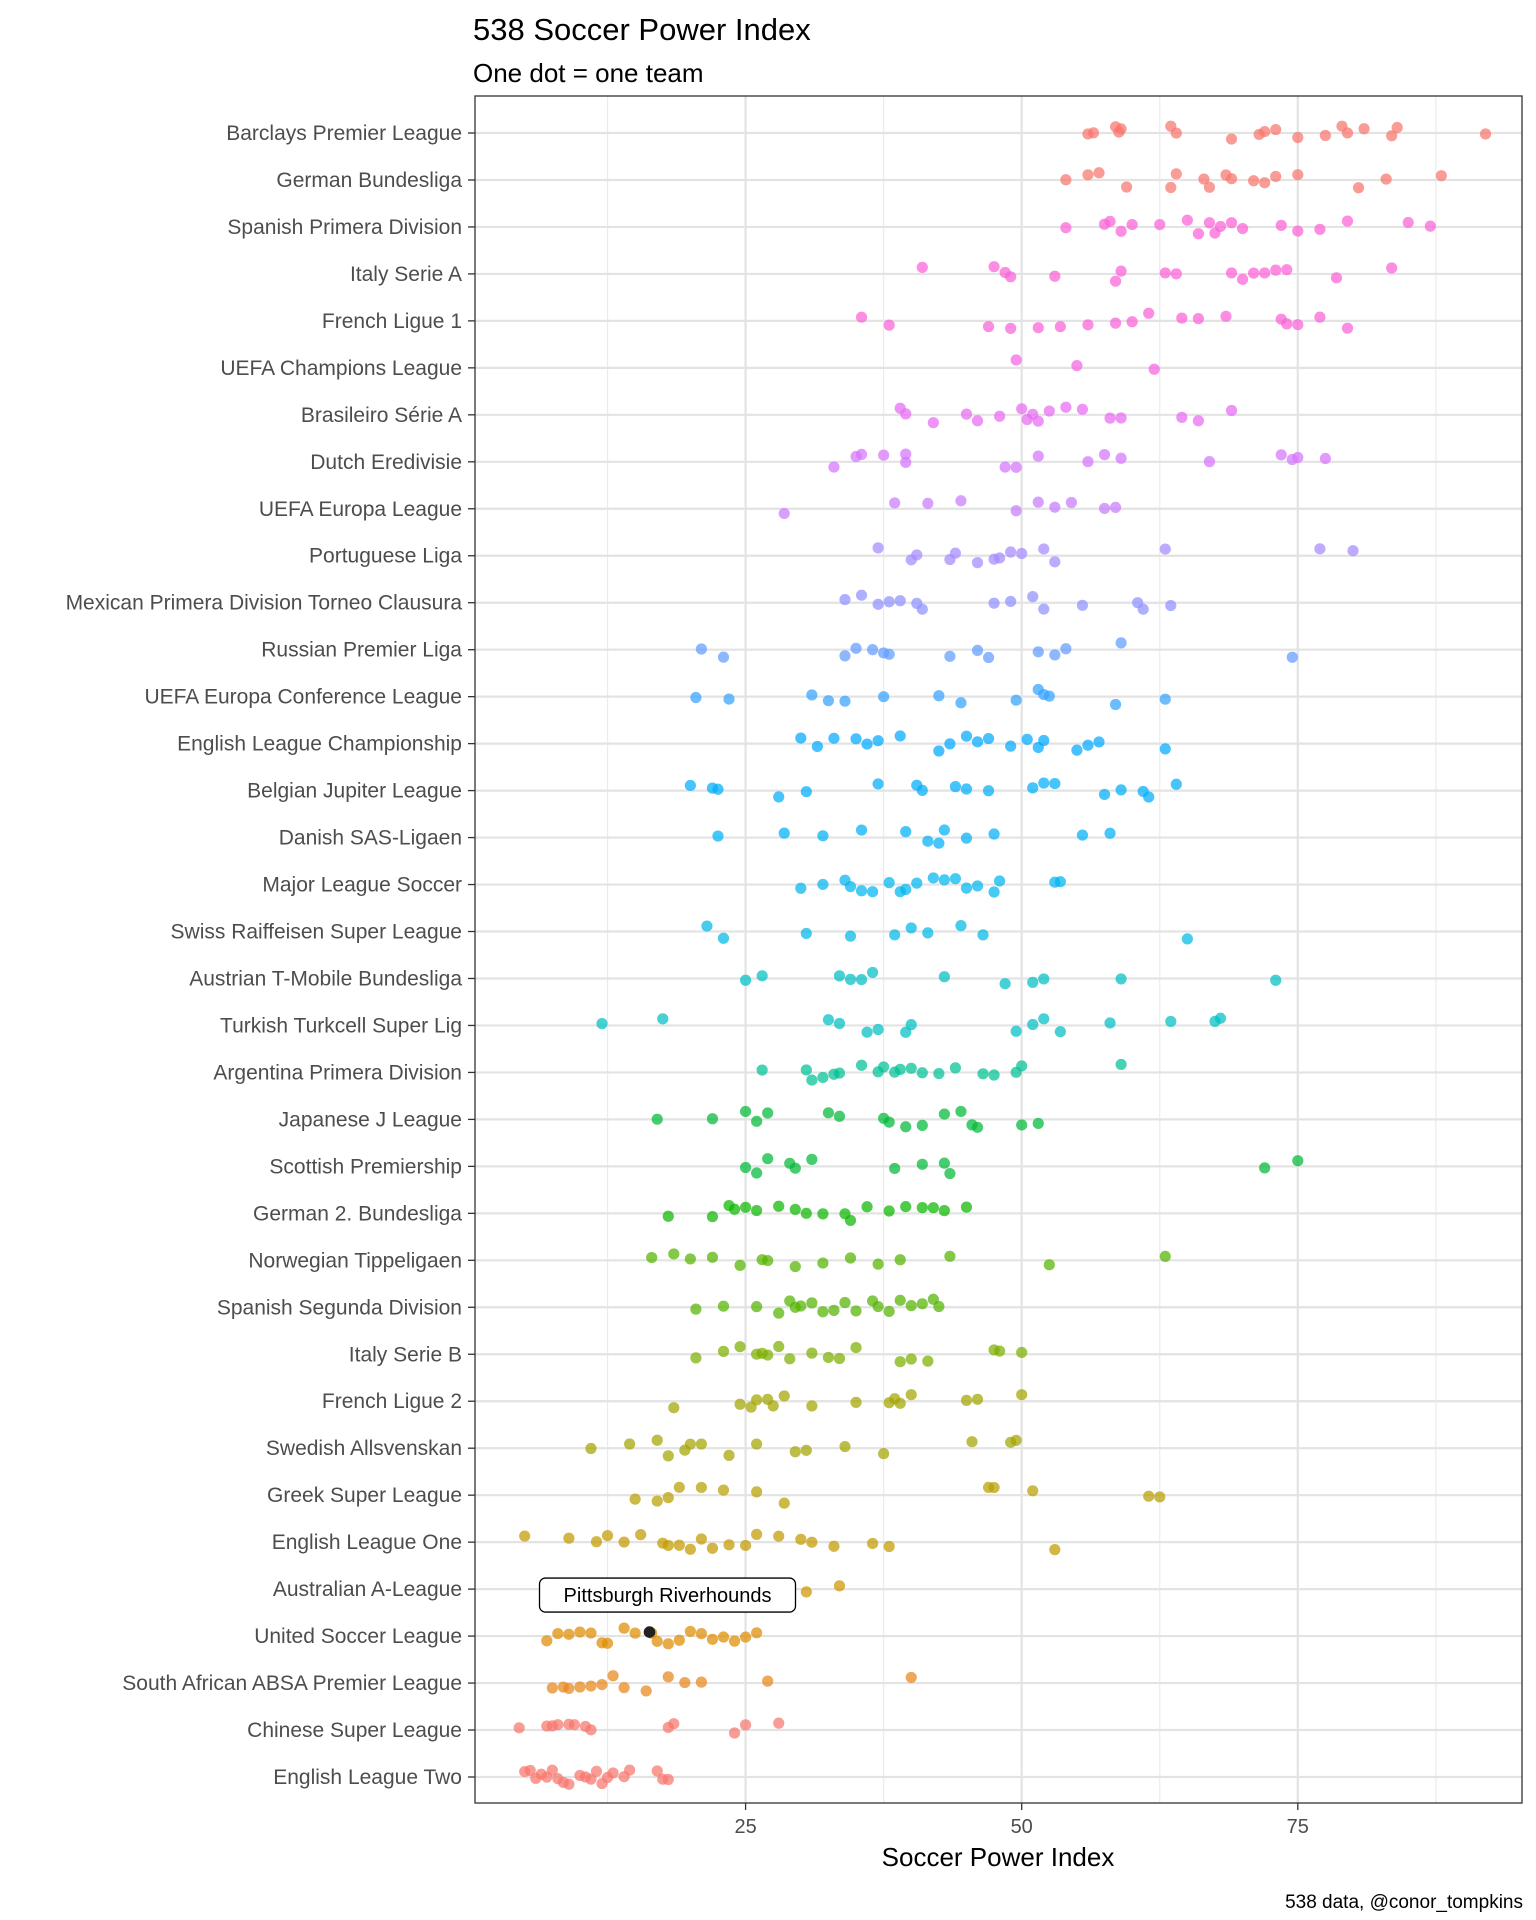 This screenshot has width=1536, height=1920. What do you see at coordinates (369, 180) in the screenshot?
I see `y-tick-label: German Bundesliga` at bounding box center [369, 180].